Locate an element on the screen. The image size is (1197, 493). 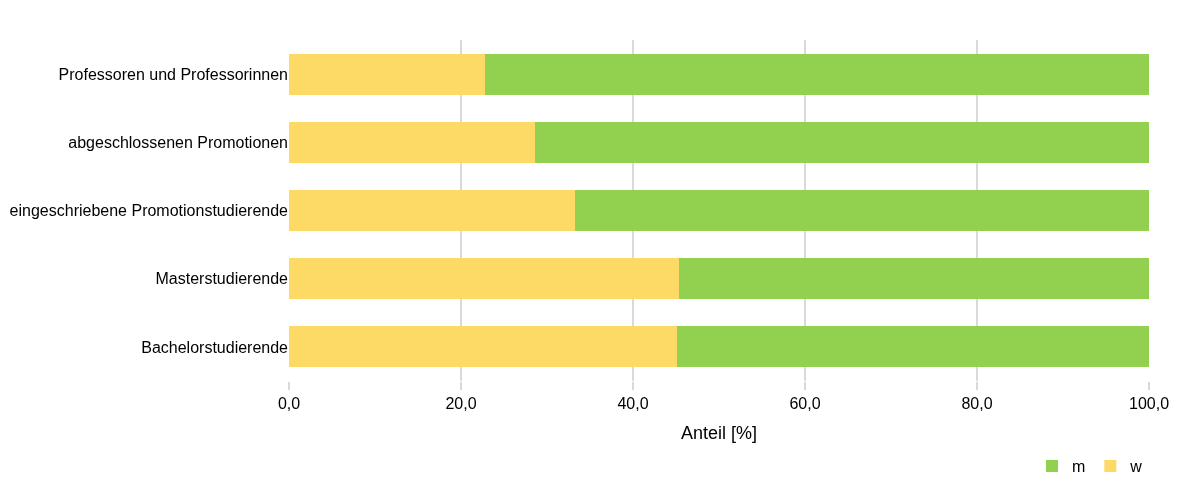
x-tick-label: 100,0 is located at coordinates (1149, 404).